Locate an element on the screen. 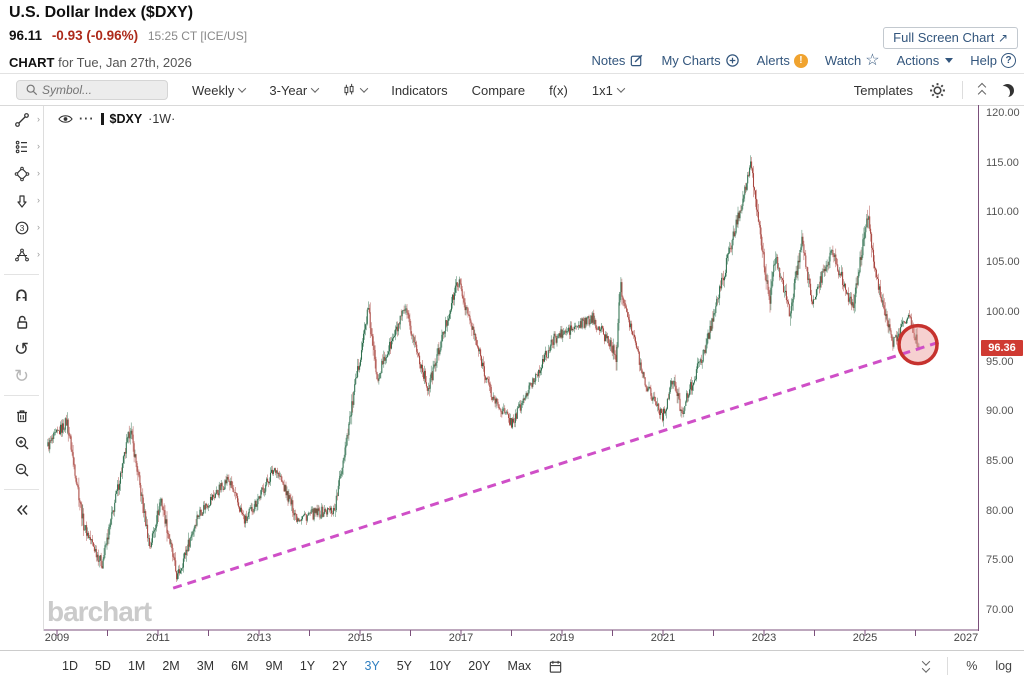 The image size is (1024, 681). calendar-icon is located at coordinates (555, 666).